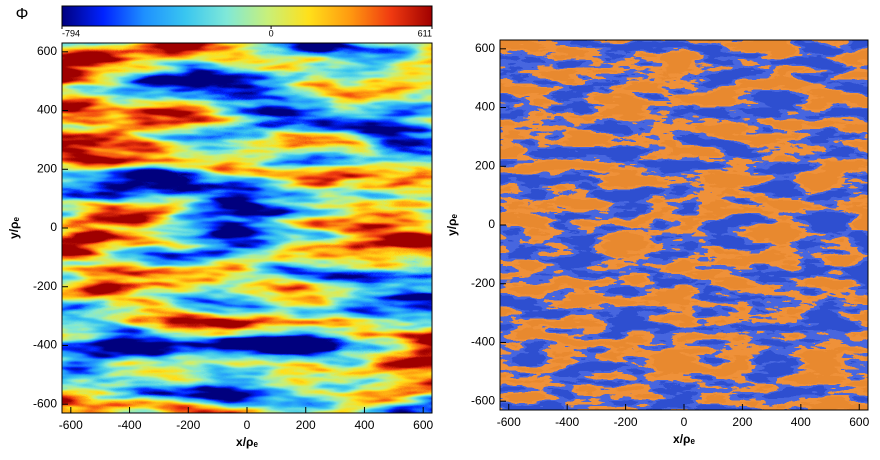 This screenshot has height=460, width=880. Describe the element at coordinates (71, 33) in the screenshot. I see `colorbar-tick-label: -794` at that location.